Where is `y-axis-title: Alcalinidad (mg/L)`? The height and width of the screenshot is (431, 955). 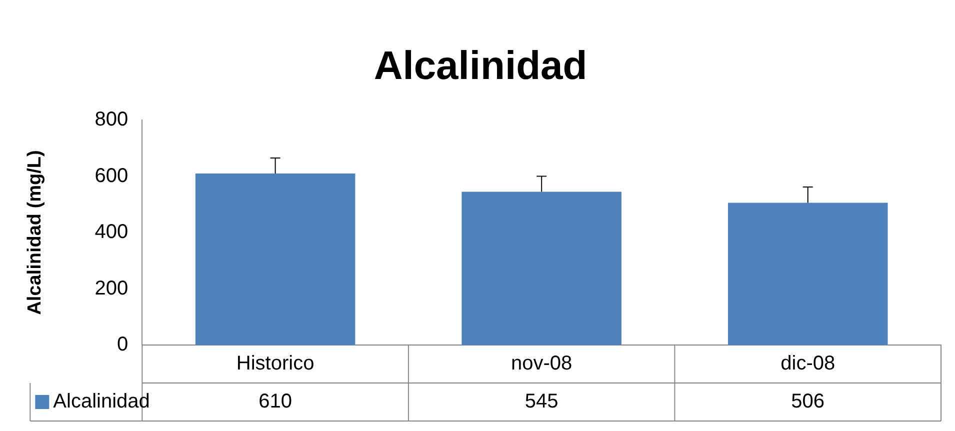 y-axis-title: Alcalinidad (mg/L) is located at coordinates (35, 232).